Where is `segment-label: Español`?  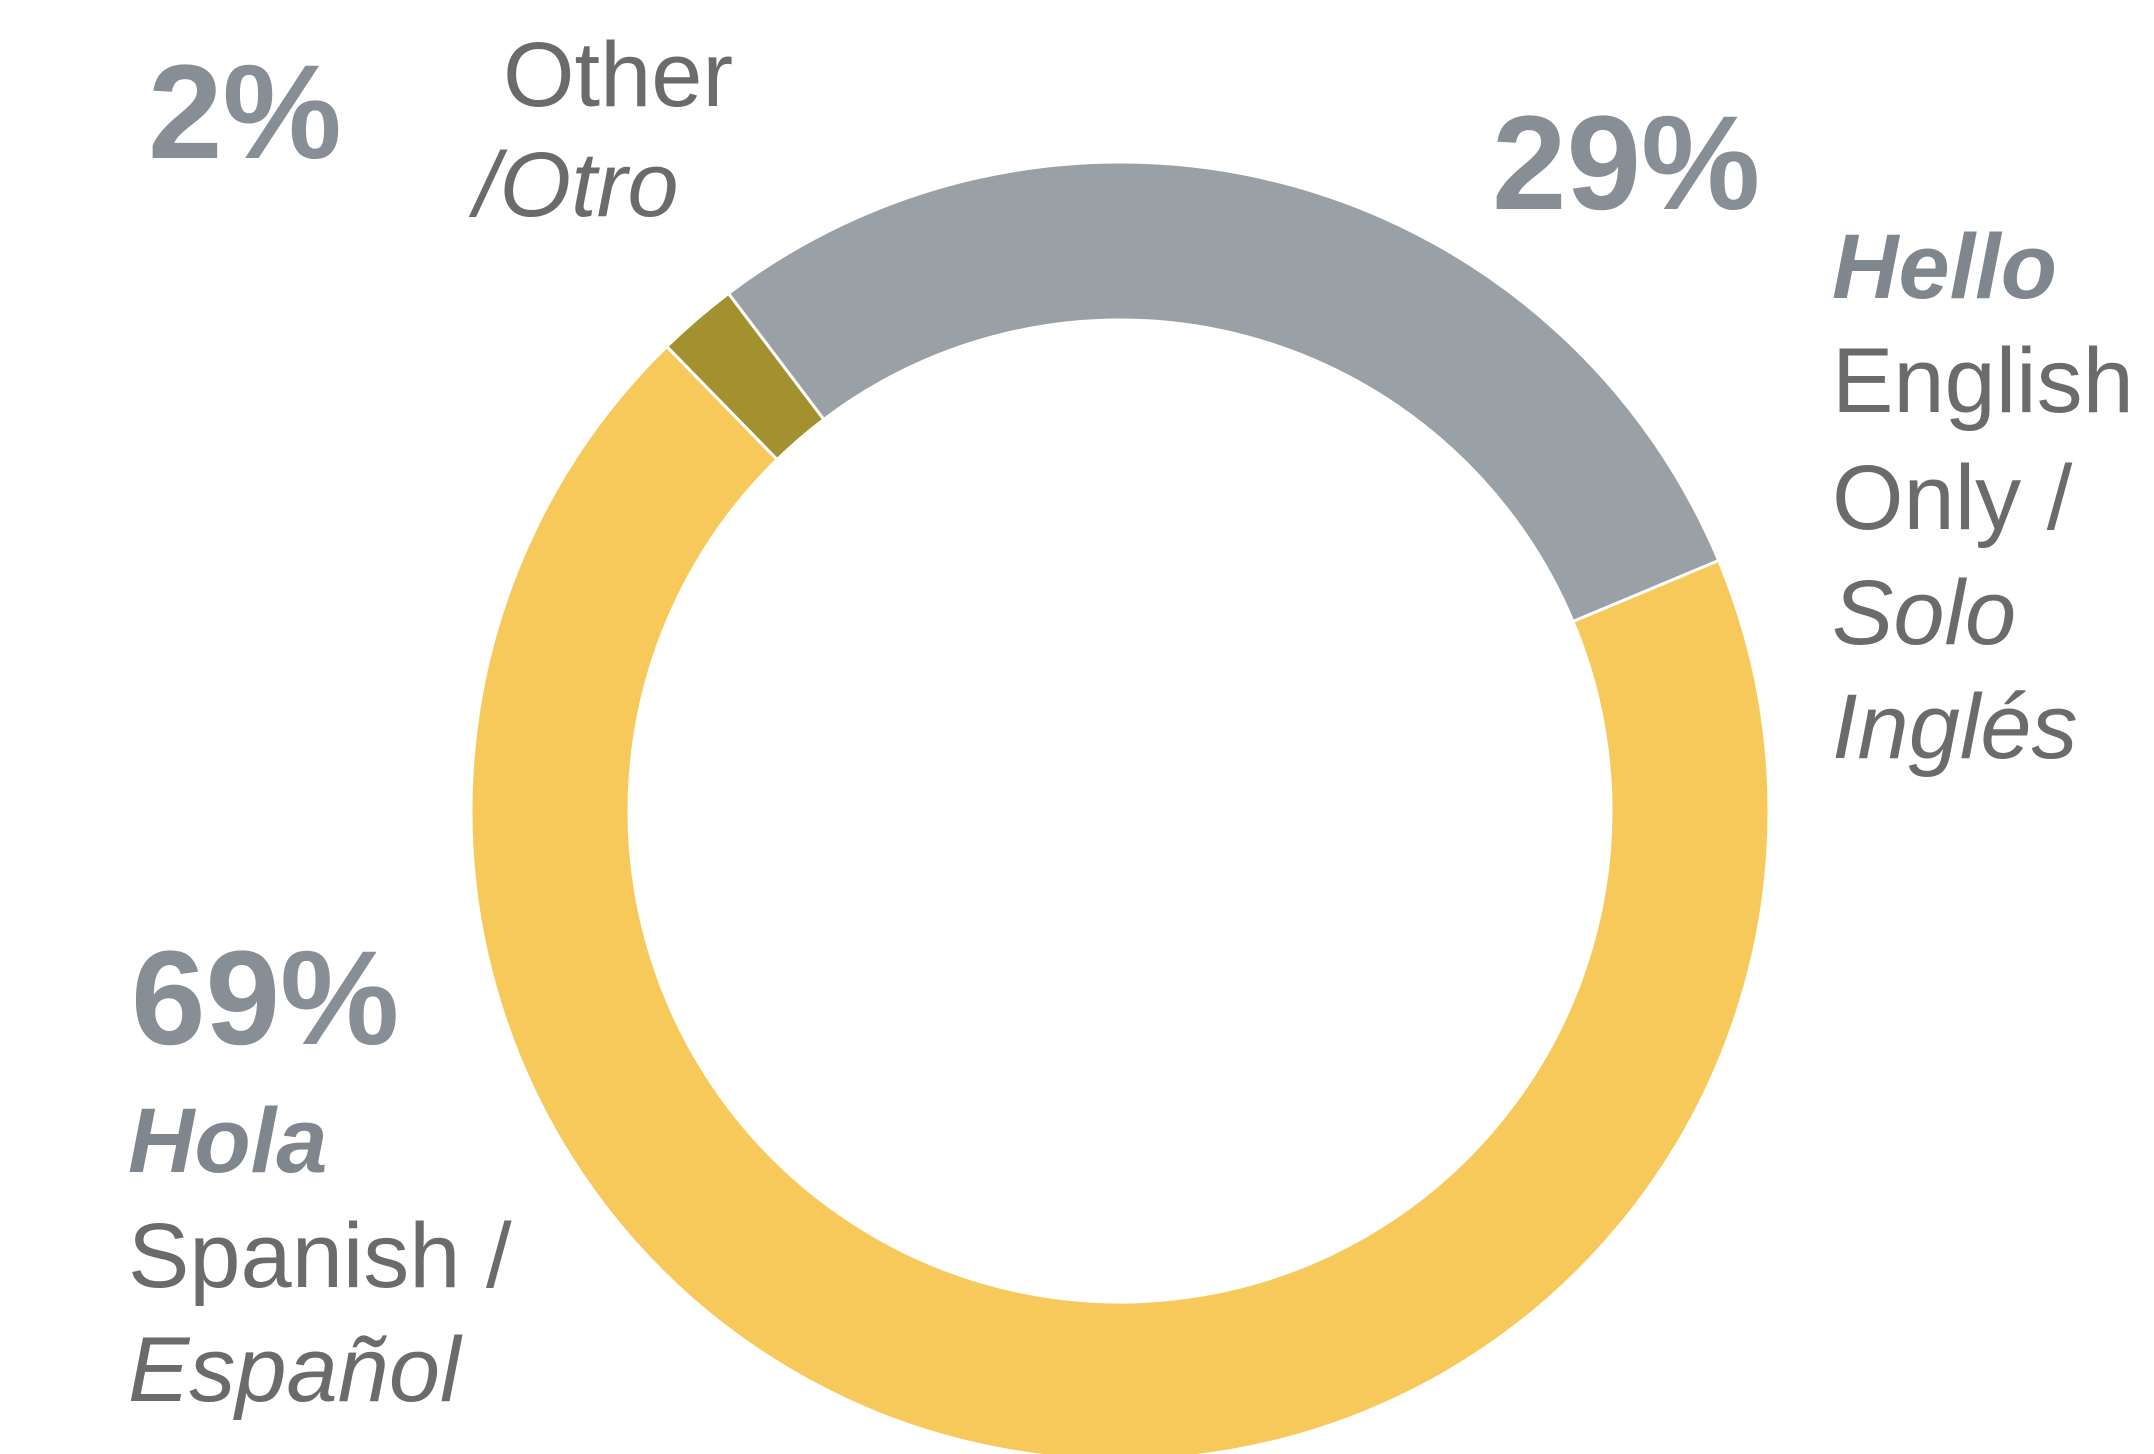
segment-label: Español is located at coordinates (295, 1370).